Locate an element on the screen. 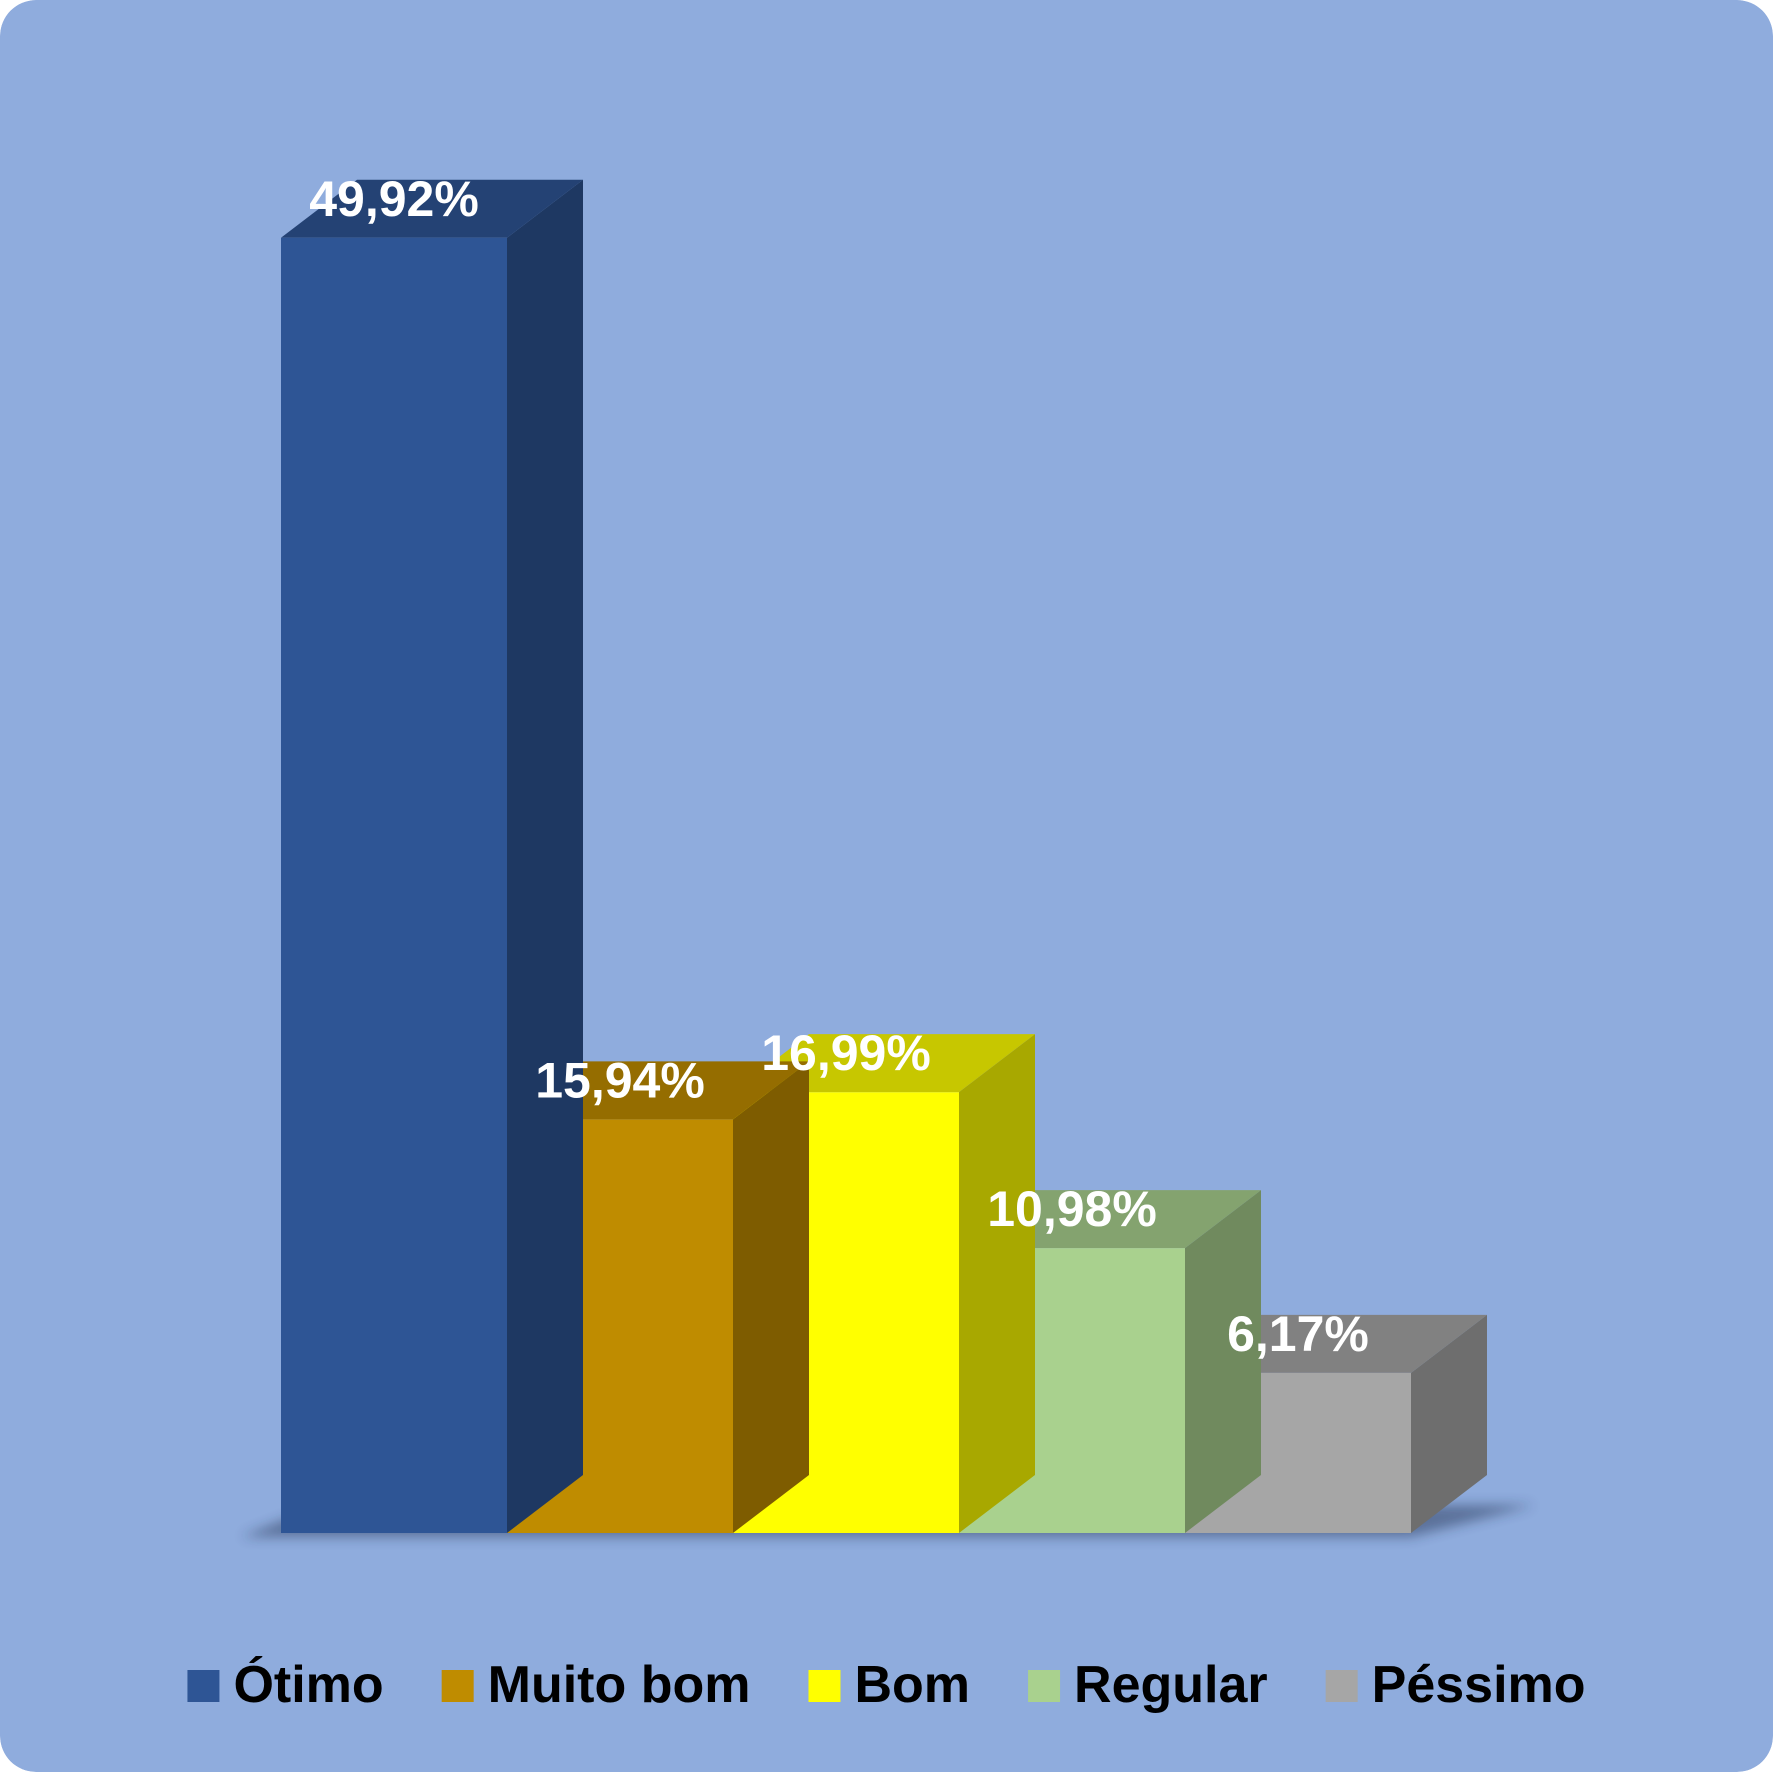  legend-swatch-bom is located at coordinates (824, 1686).